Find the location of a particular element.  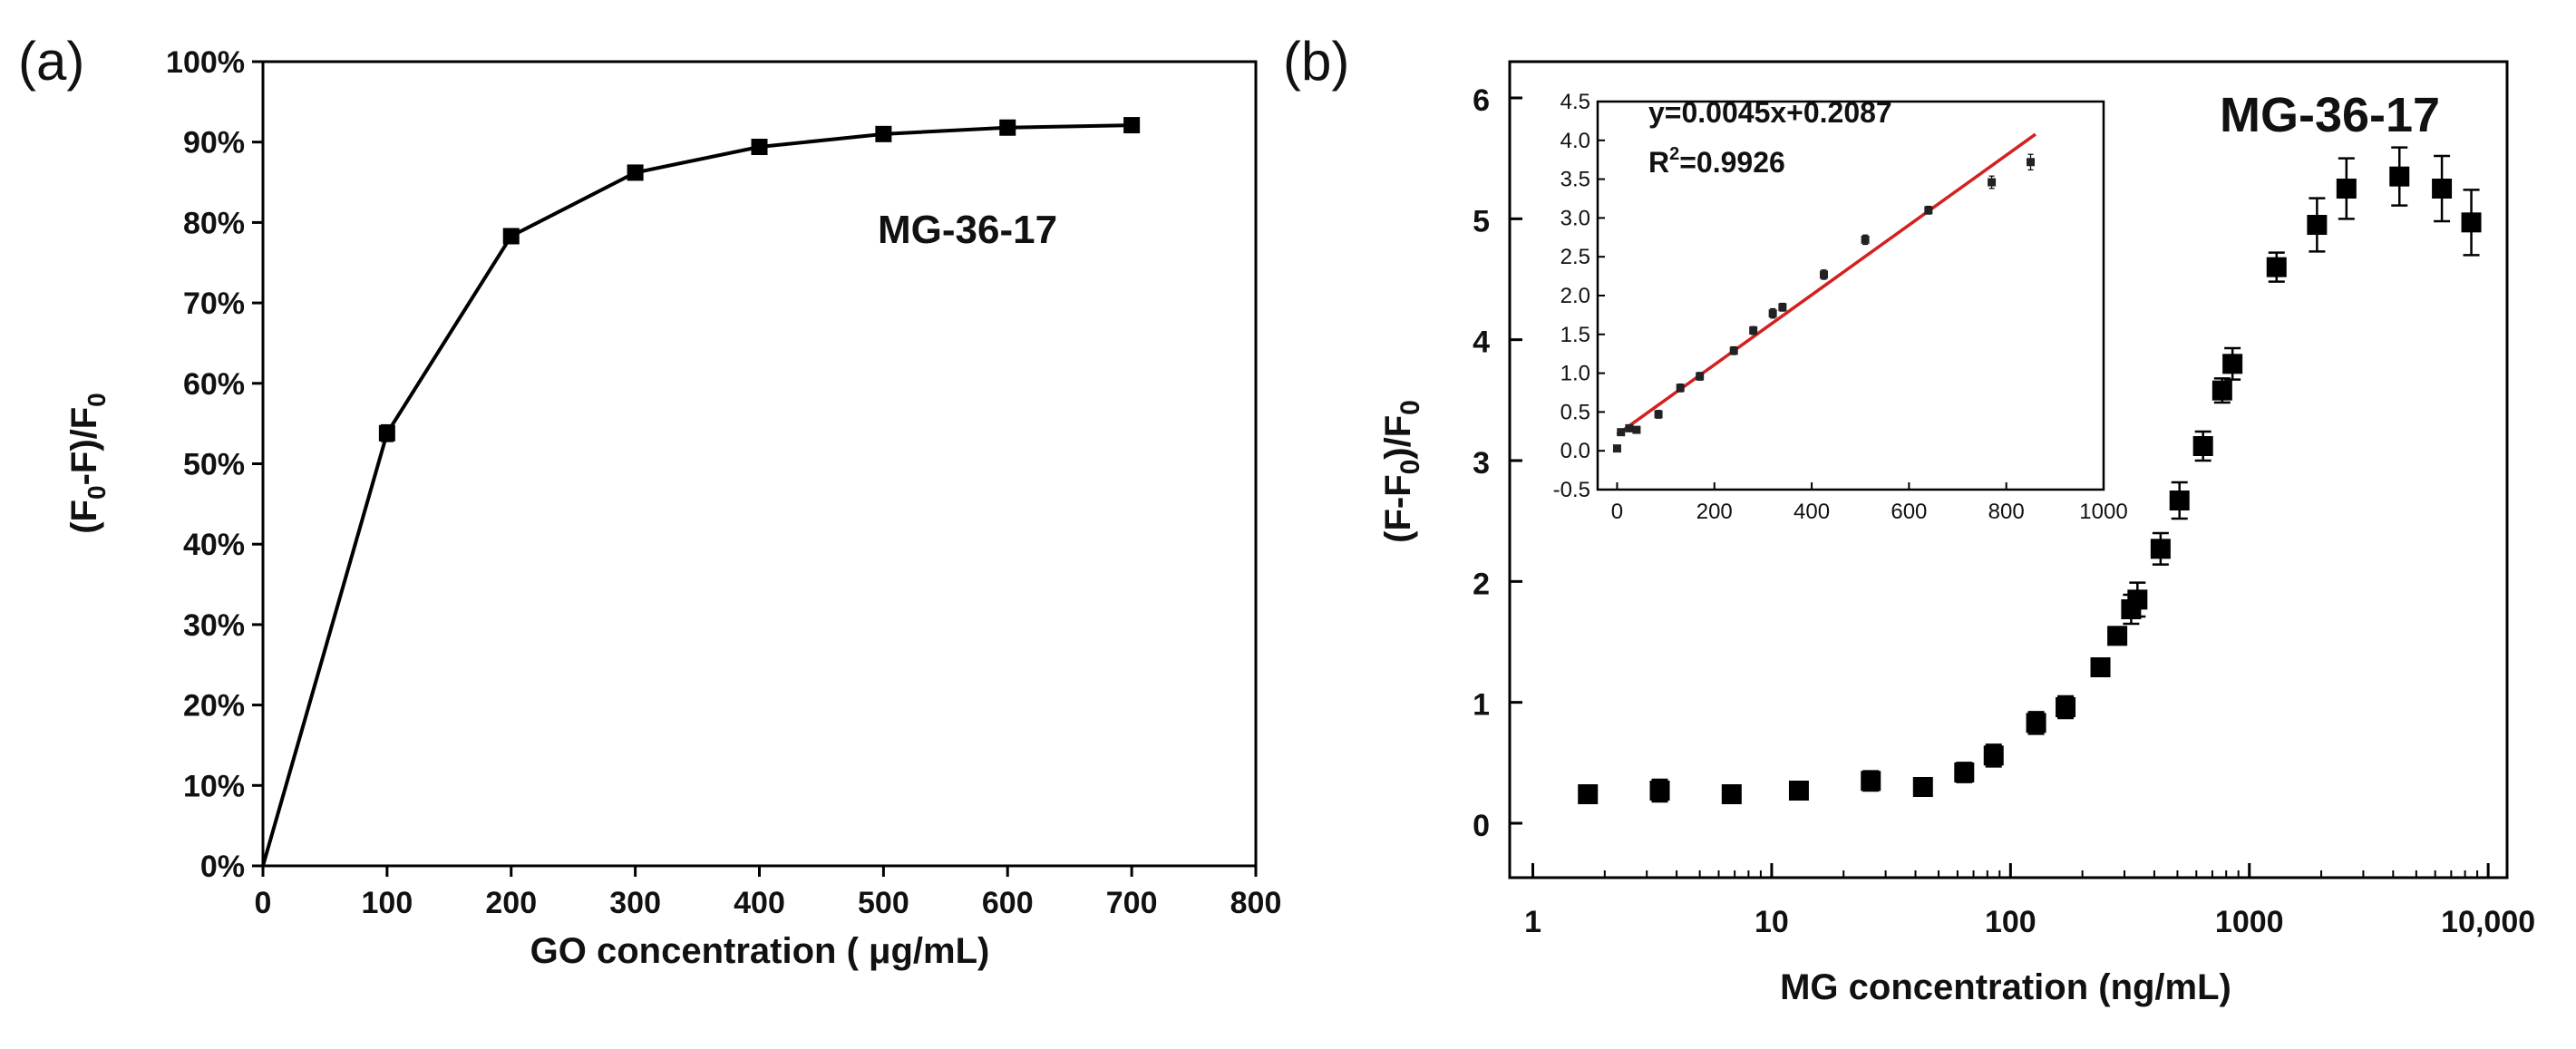

inset-equation: y=0.0045x+0.2087 is located at coordinates (1770, 112).